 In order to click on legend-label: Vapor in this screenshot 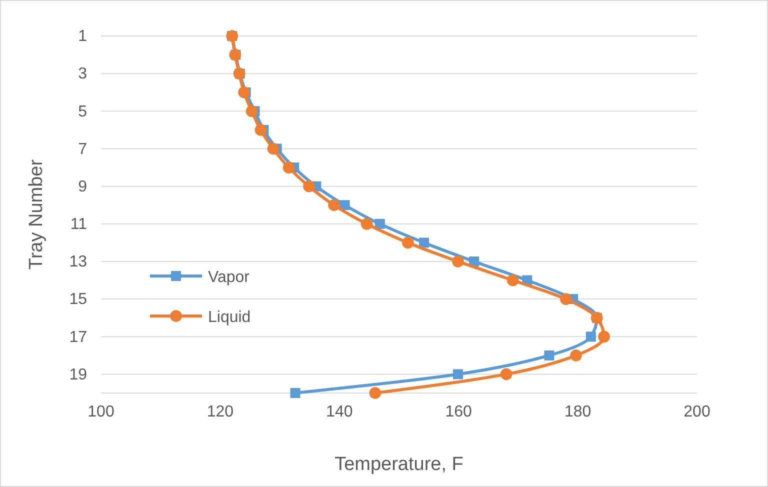, I will do `click(229, 277)`.